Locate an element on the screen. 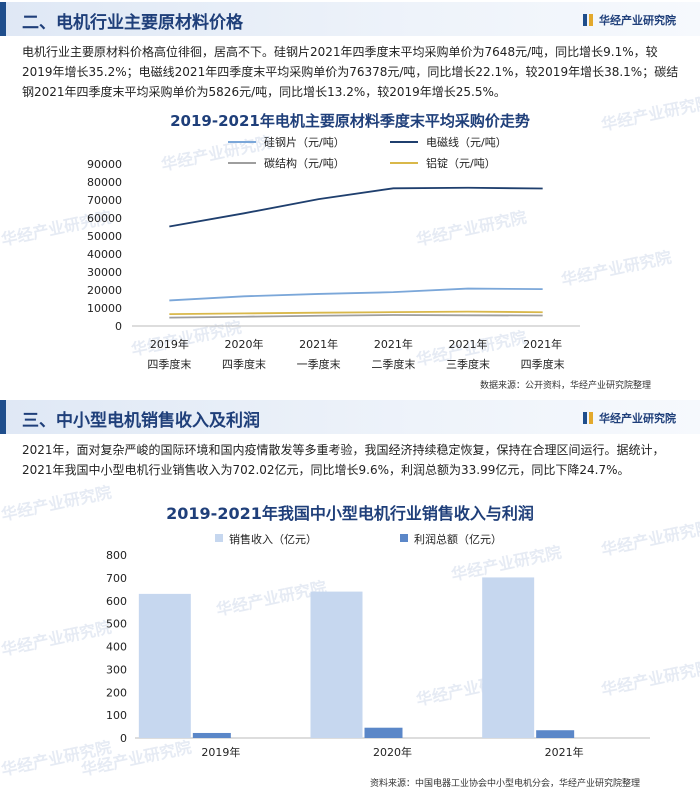 The image size is (700, 790). chart-source-note: 资料来源：中国电器工业协会中小型电机分会，华经产业研究院整理 is located at coordinates (505, 784).